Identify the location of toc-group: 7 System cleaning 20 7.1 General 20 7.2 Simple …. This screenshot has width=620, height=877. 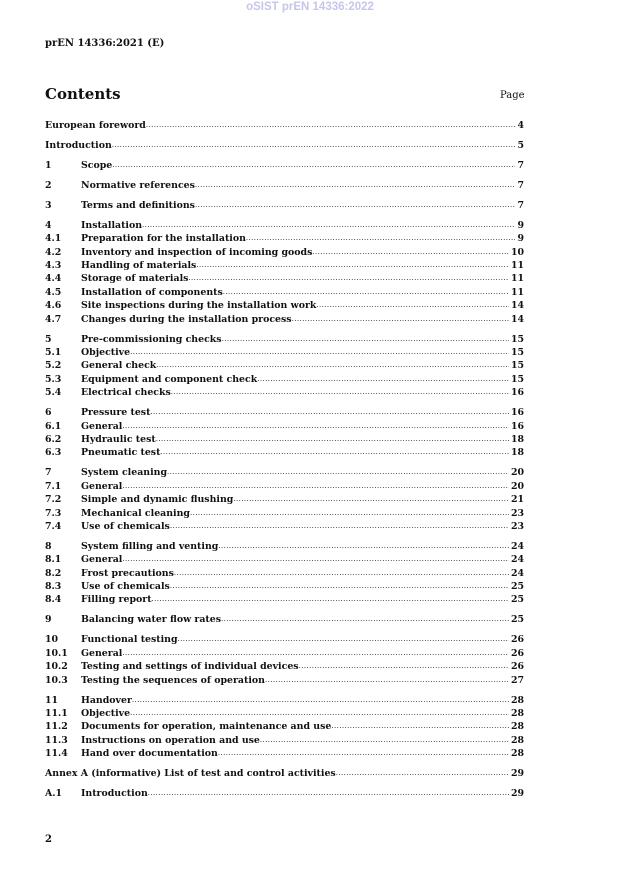
(284, 499).